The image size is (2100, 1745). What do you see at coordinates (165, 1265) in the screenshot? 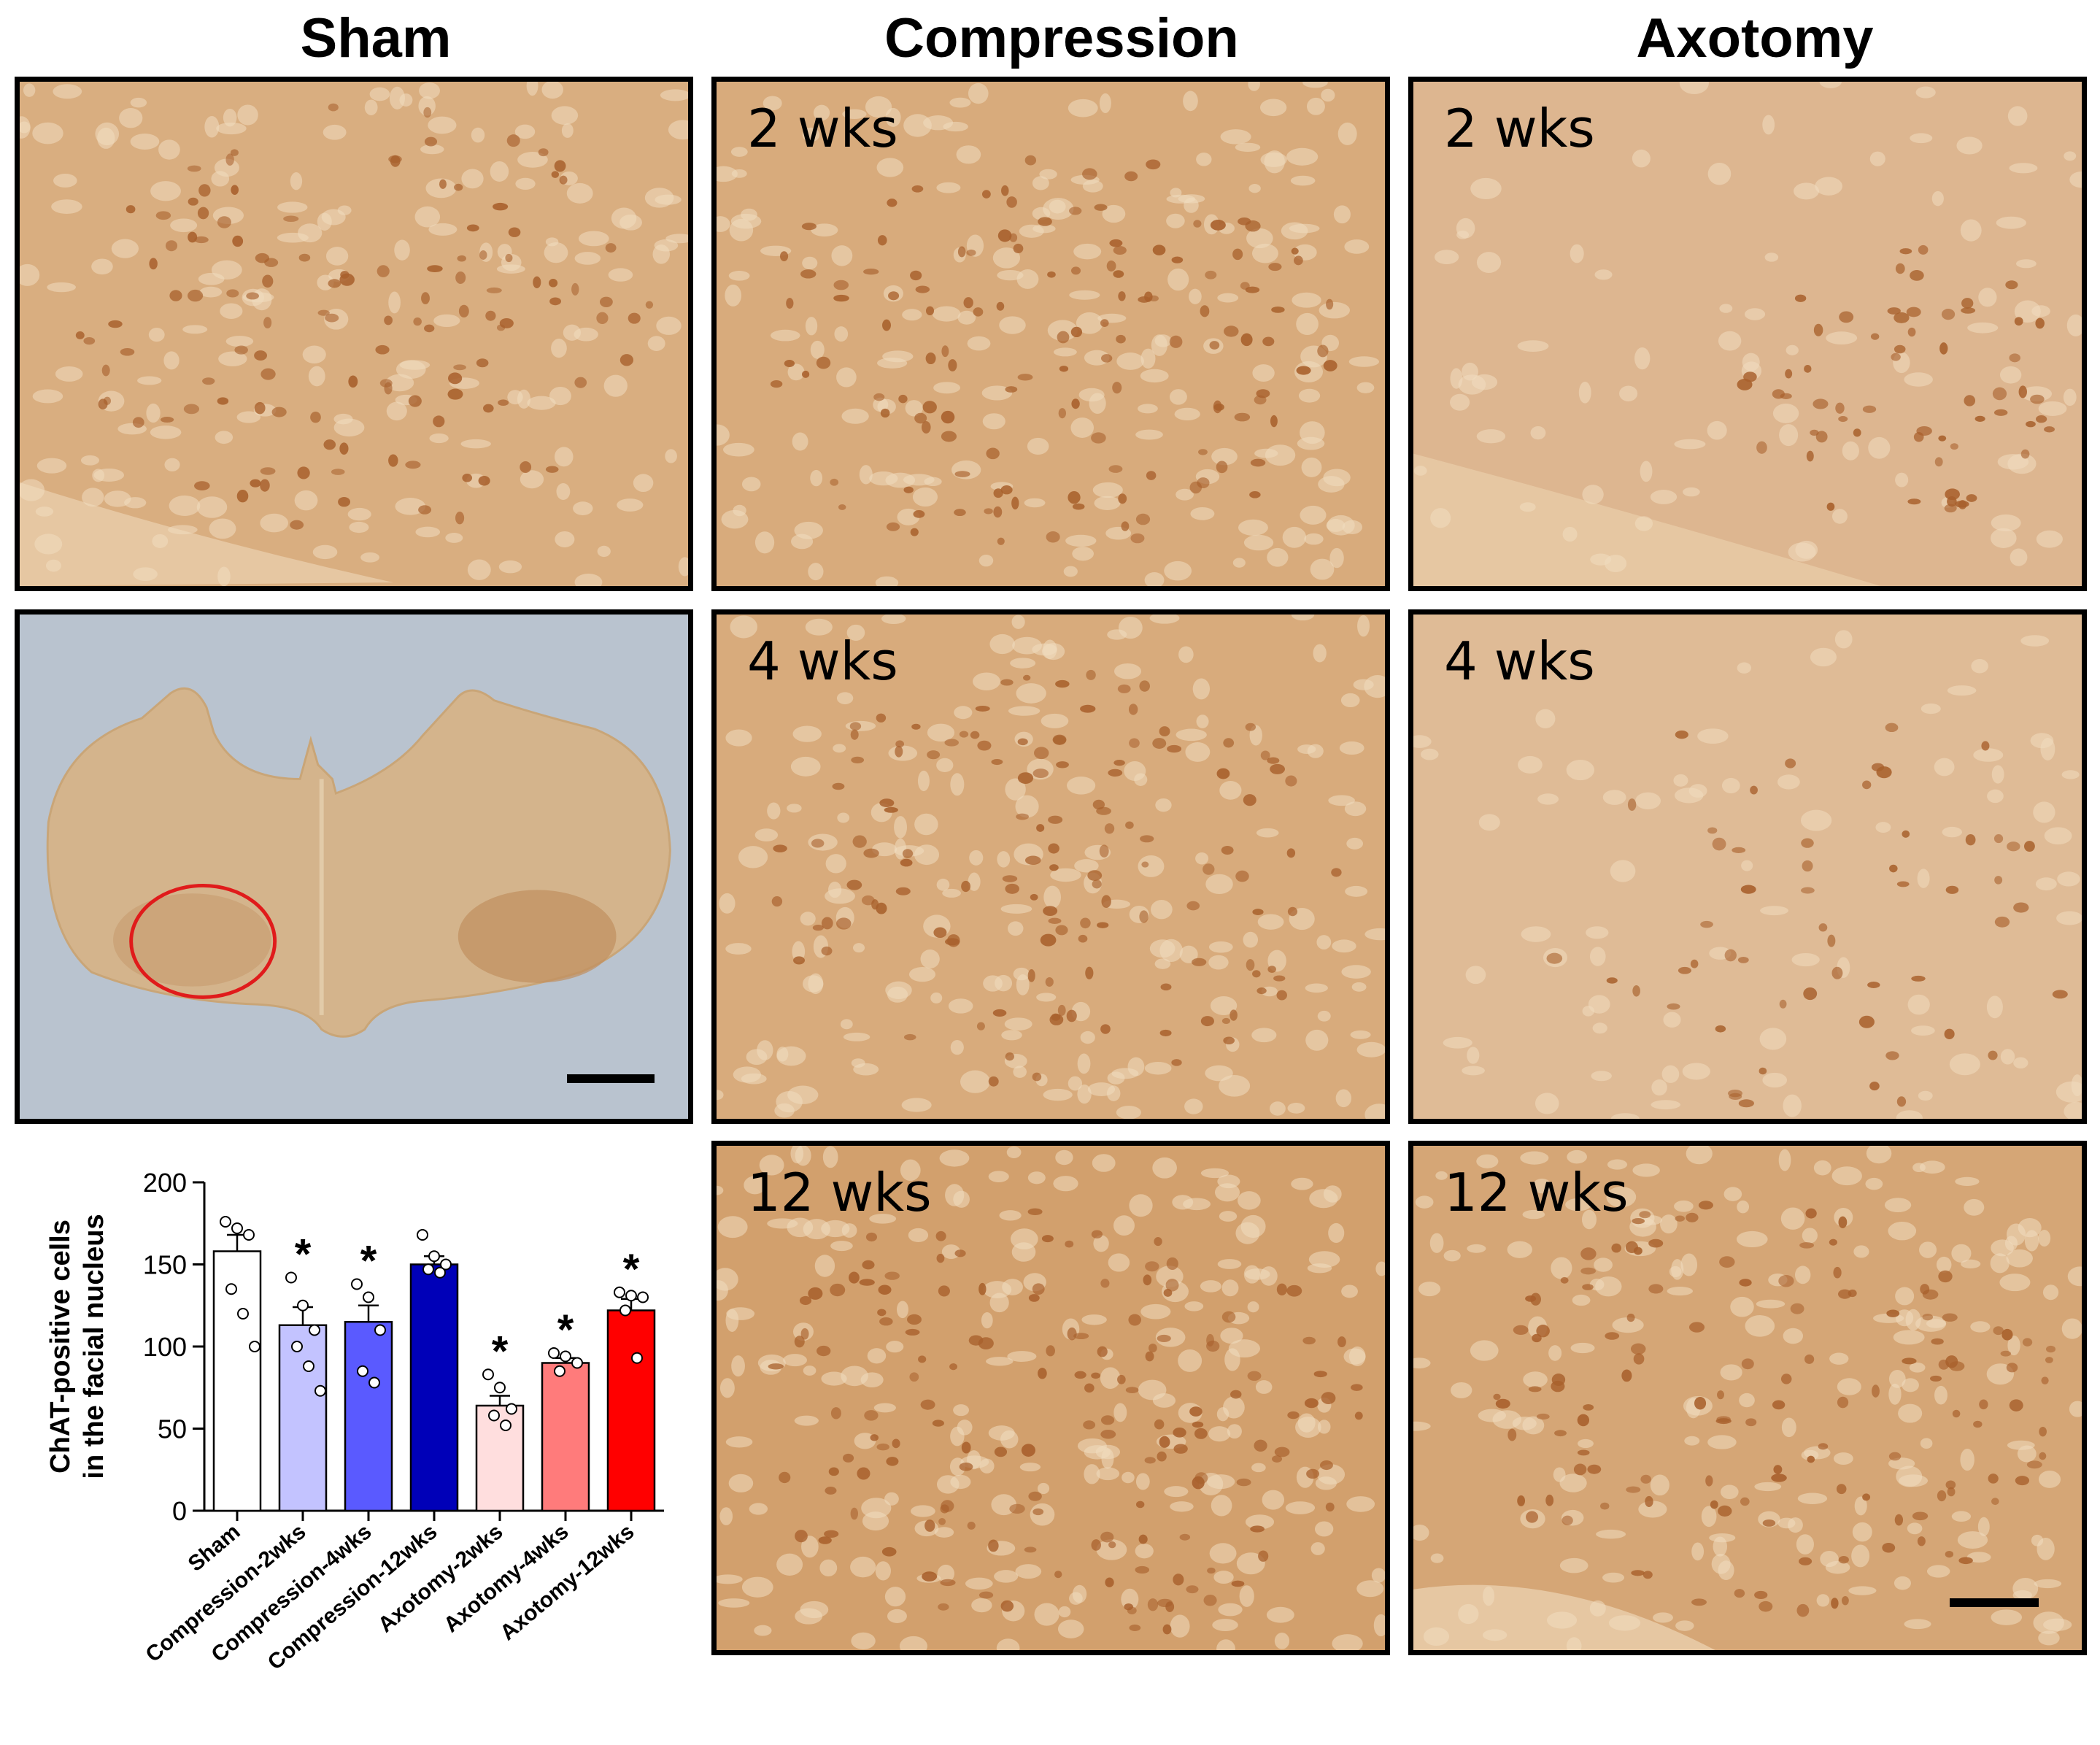
I see `y-tick-label: 150` at bounding box center [165, 1265].